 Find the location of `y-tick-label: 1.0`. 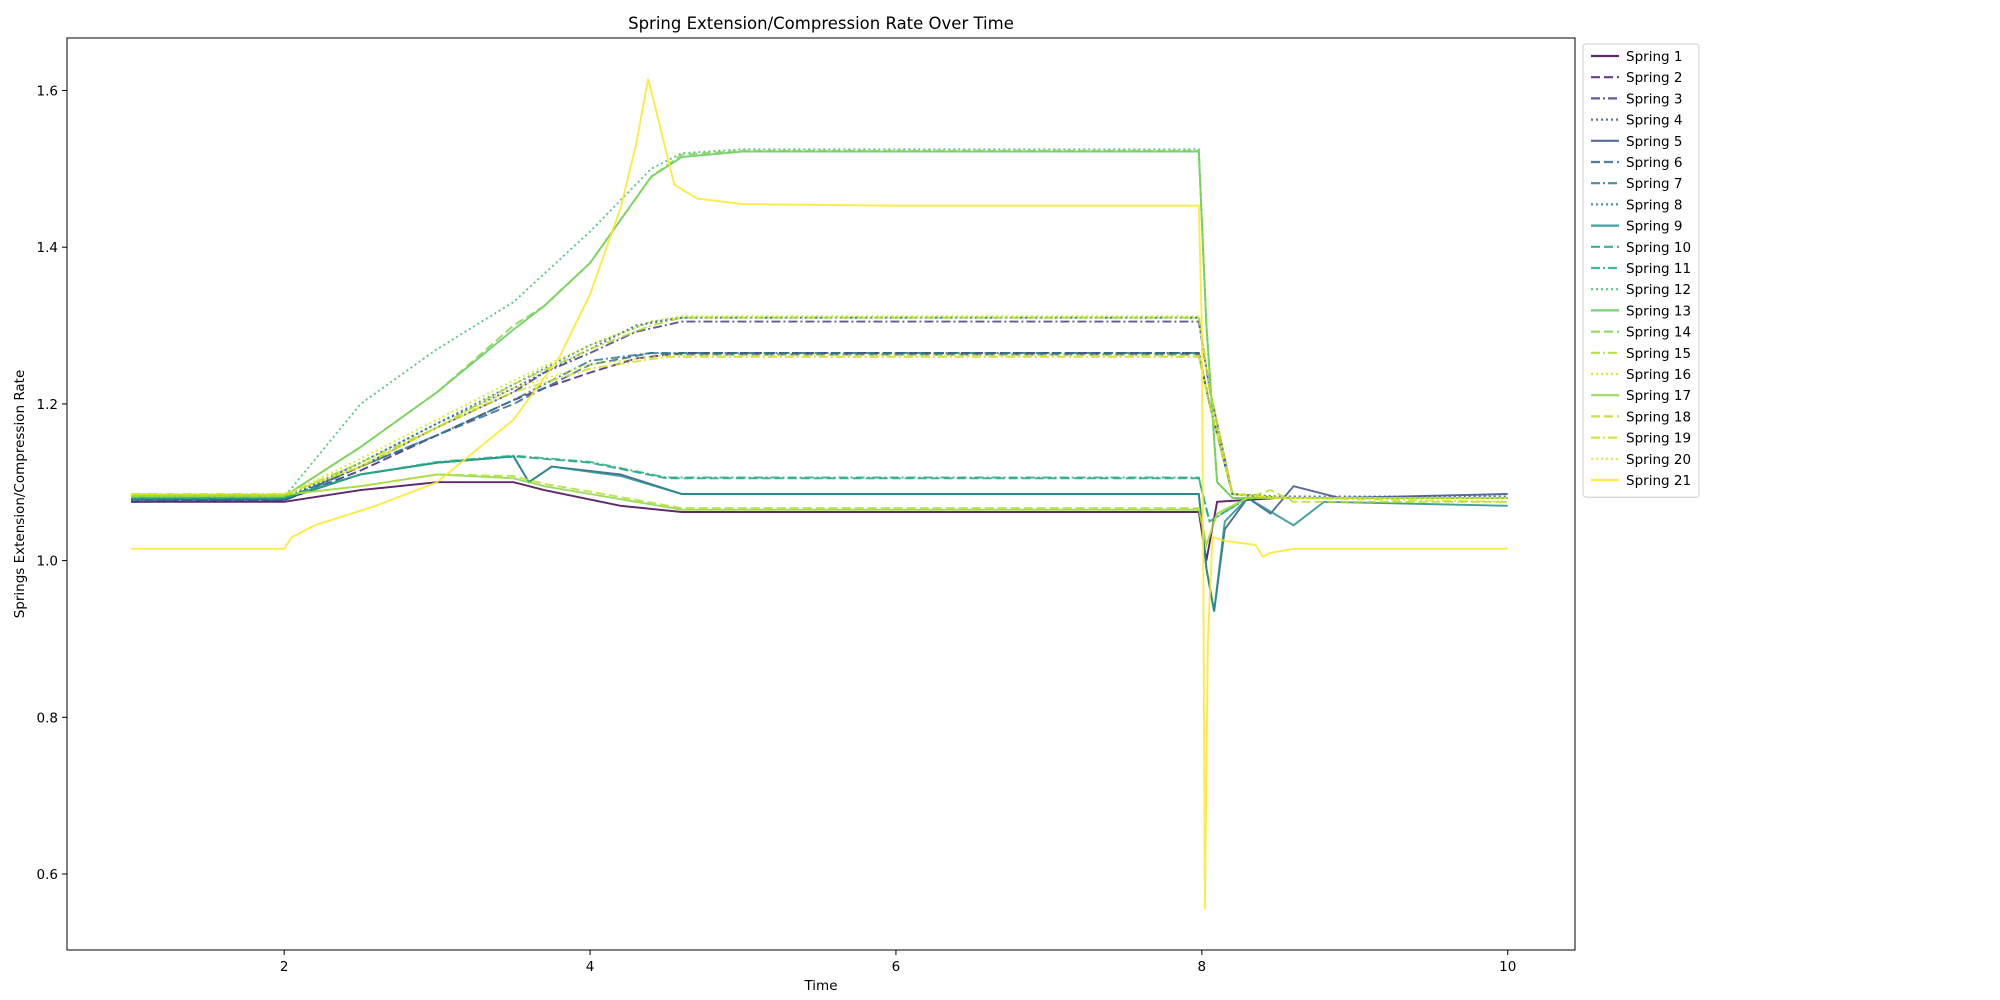

y-tick-label: 1.0 is located at coordinates (47, 562).